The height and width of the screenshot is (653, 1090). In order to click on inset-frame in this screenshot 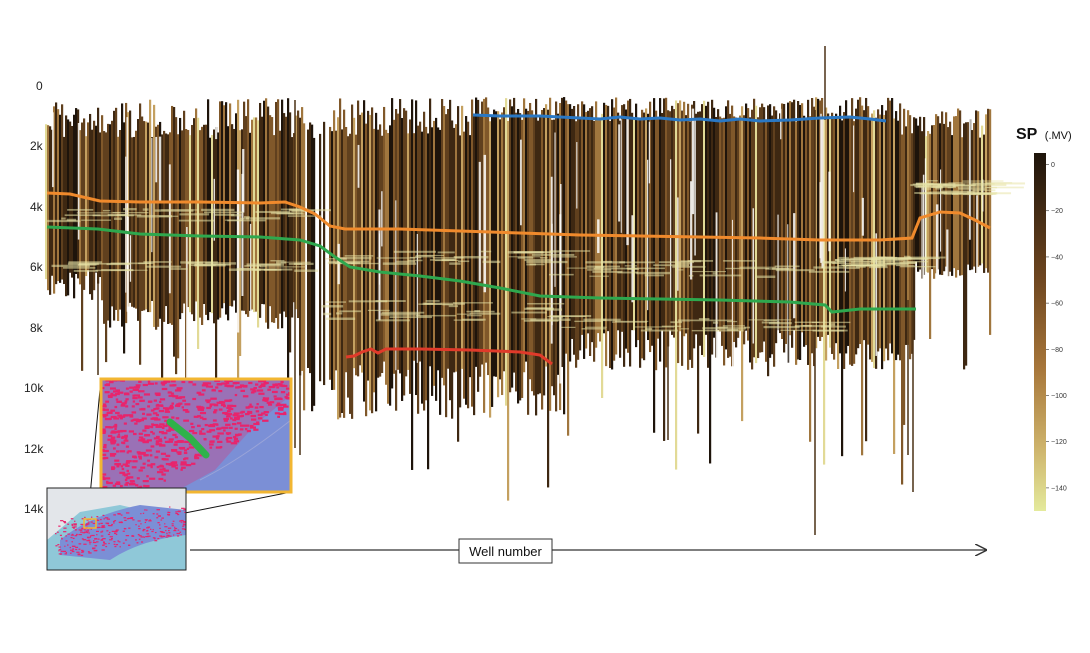, I will do `click(196, 435)`.